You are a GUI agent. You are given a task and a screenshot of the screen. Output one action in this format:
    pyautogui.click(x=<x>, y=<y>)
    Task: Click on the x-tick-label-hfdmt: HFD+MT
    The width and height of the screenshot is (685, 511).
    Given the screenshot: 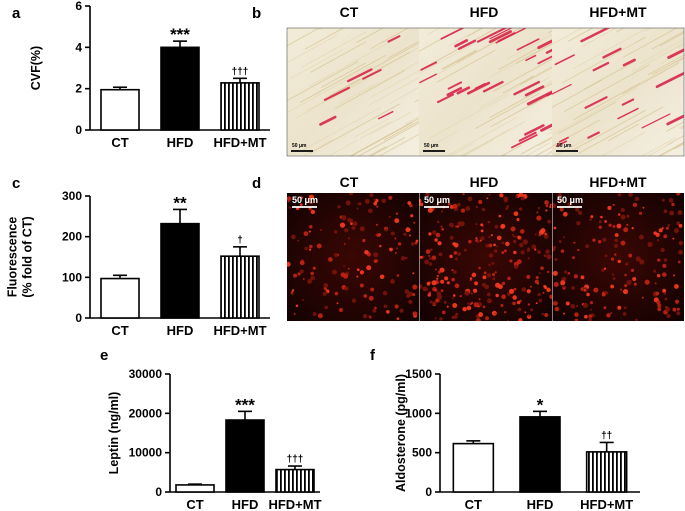 What is the action you would take?
    pyautogui.click(x=239, y=330)
    